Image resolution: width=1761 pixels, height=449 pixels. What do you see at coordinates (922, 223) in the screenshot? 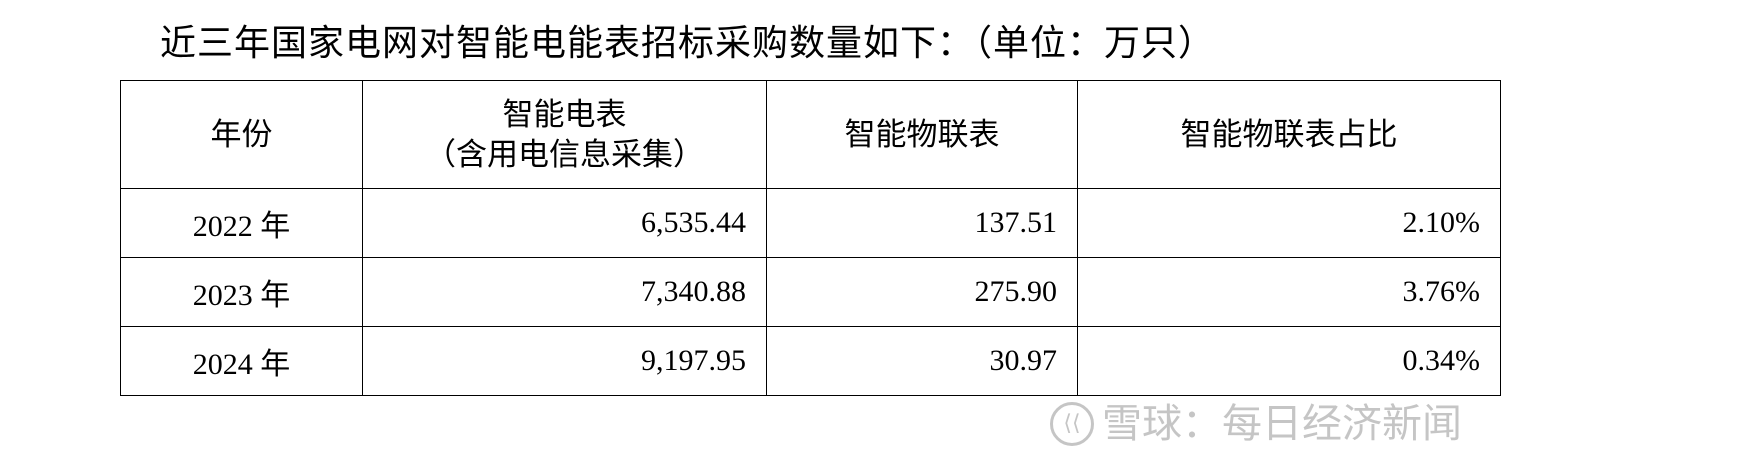
I see `cell-iot-meter: 137.51` at bounding box center [922, 223].